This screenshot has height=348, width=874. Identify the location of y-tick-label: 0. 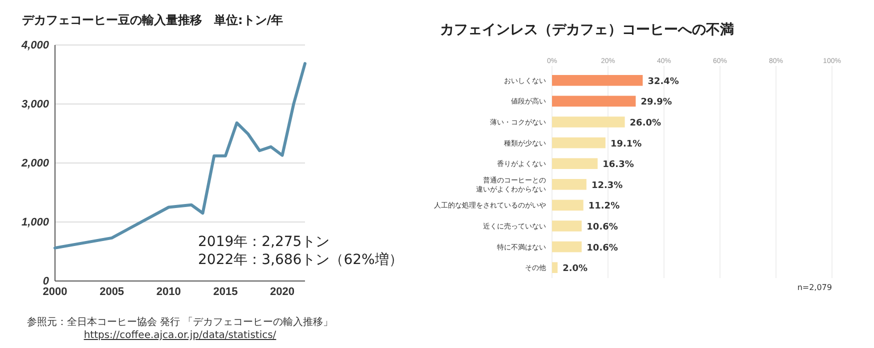
(46, 282).